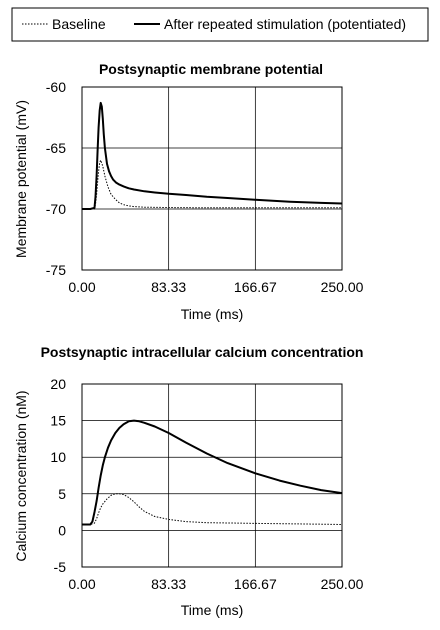 Image resolution: width=440 pixels, height=630 pixels. What do you see at coordinates (62, 530) in the screenshot?
I see `y-tick-label: 0` at bounding box center [62, 530].